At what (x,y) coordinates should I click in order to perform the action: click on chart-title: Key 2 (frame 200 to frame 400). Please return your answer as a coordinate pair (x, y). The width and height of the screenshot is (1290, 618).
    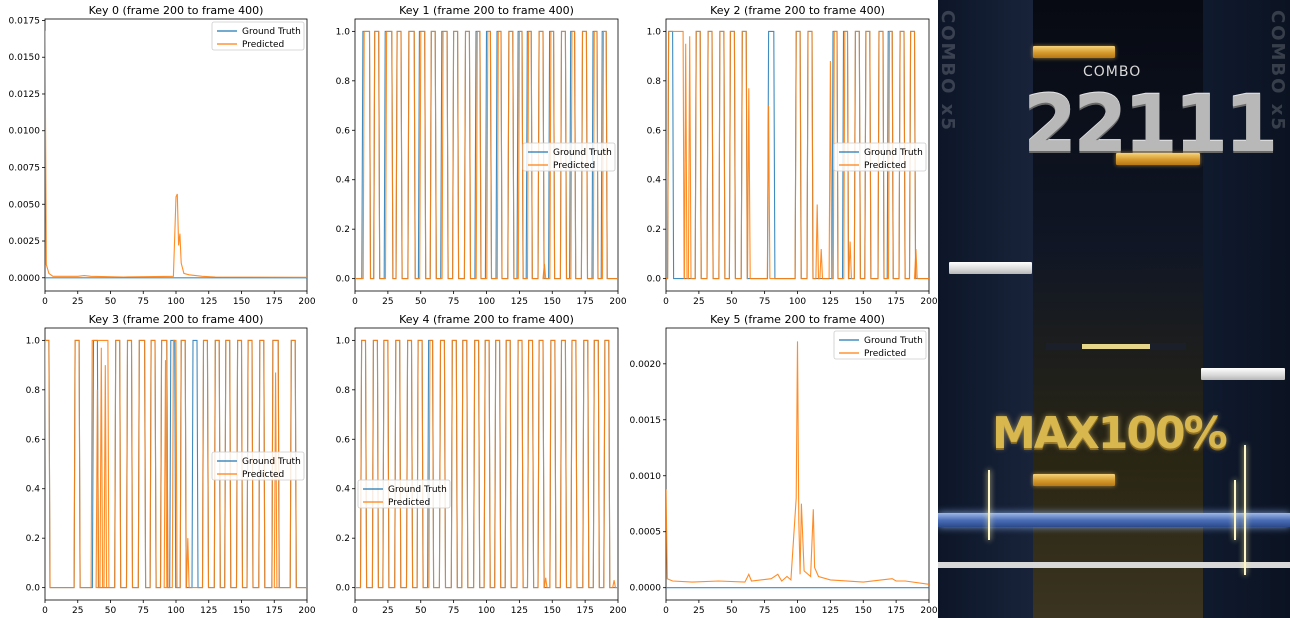
    Looking at the image, I should click on (797, 10).